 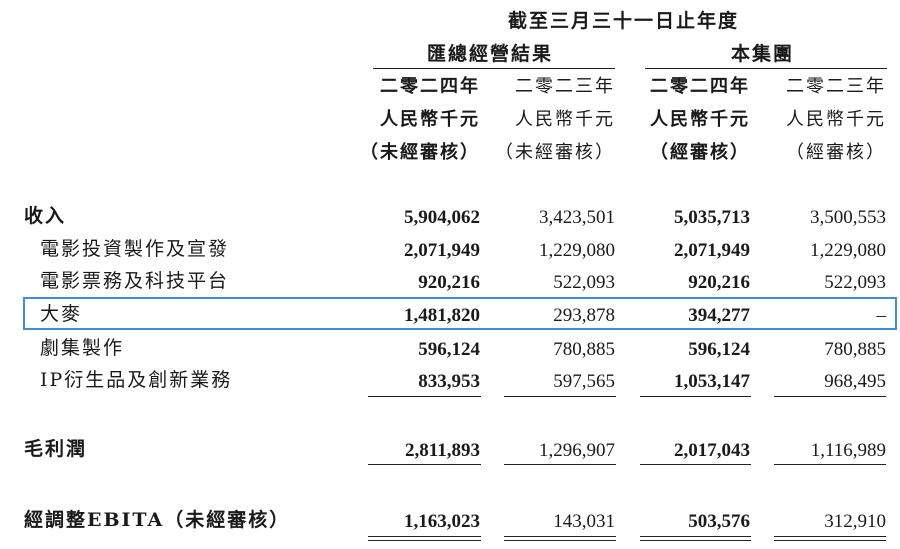 What do you see at coordinates (855, 381) in the screenshot?
I see `row-ip-derivatives-col4: 968,495` at bounding box center [855, 381].